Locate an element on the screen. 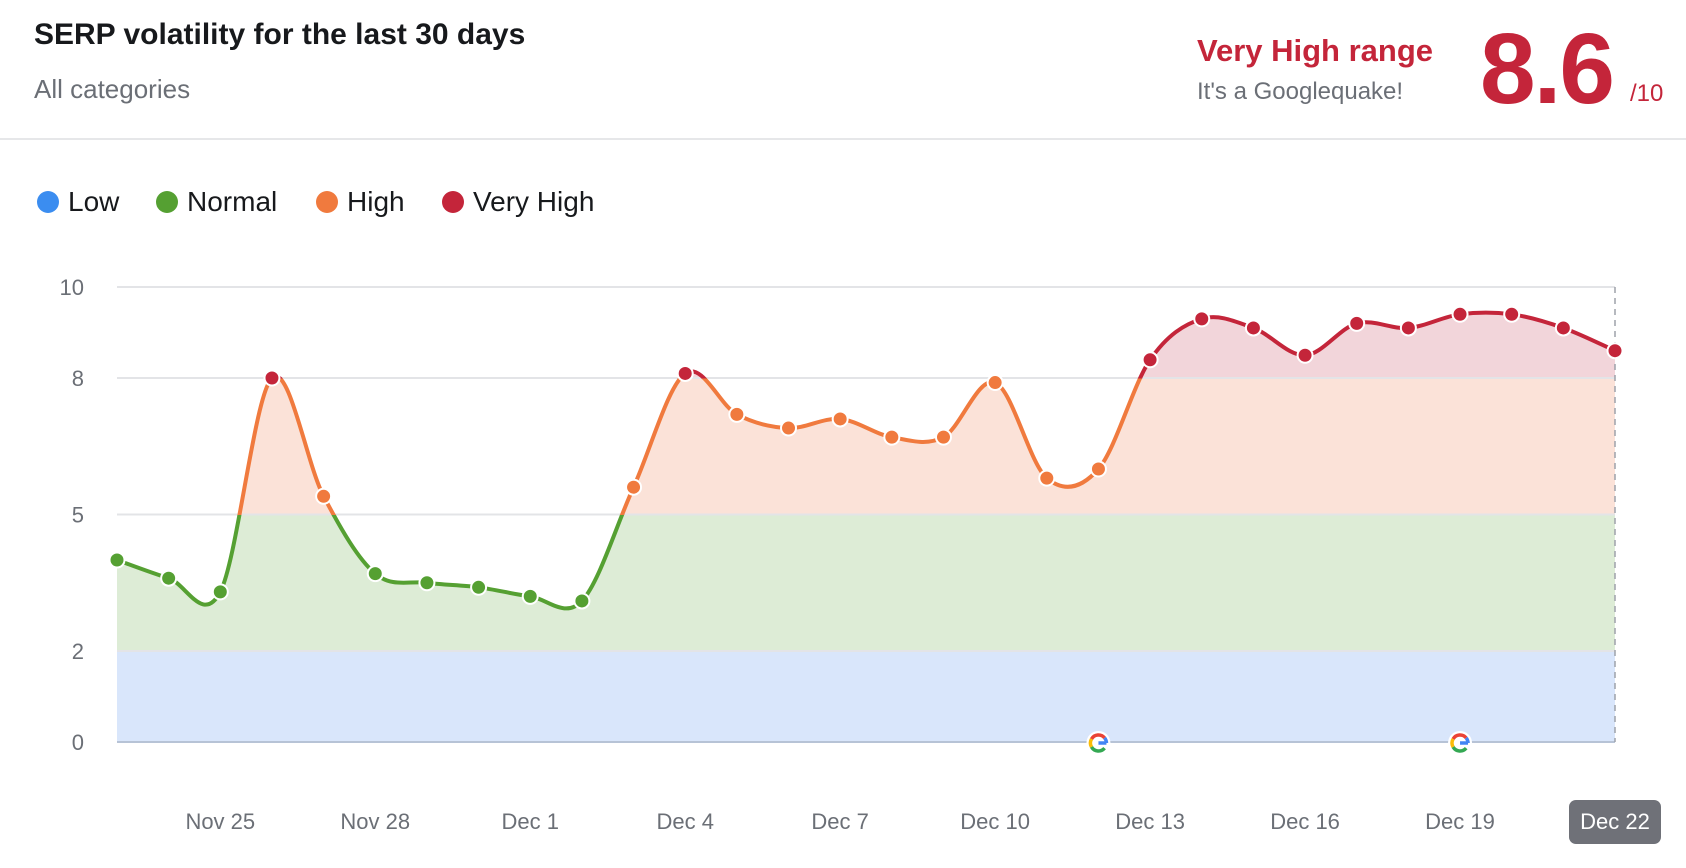 This screenshot has width=1686, height=868. x-tick-label: Dec 19 is located at coordinates (1460, 821).